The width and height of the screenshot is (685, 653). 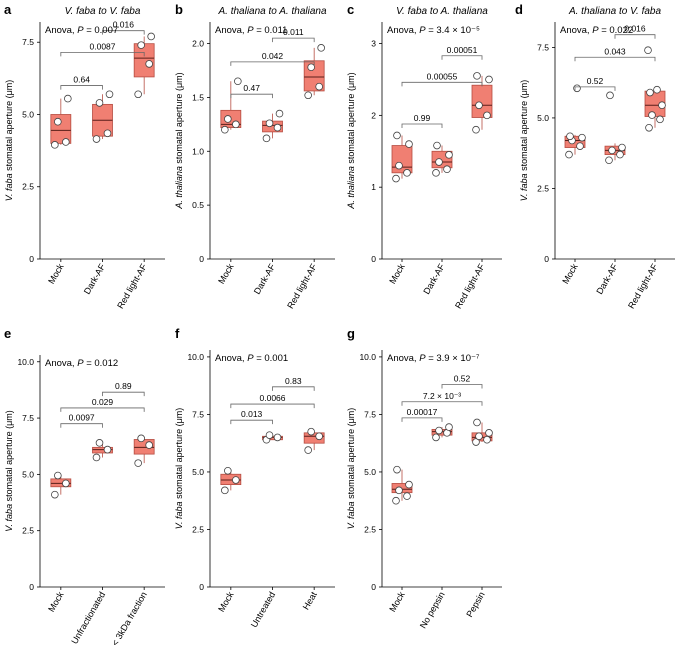 What do you see at coordinates (198, 44) in the screenshot?
I see `y-tick-label: 2.0` at bounding box center [198, 44].